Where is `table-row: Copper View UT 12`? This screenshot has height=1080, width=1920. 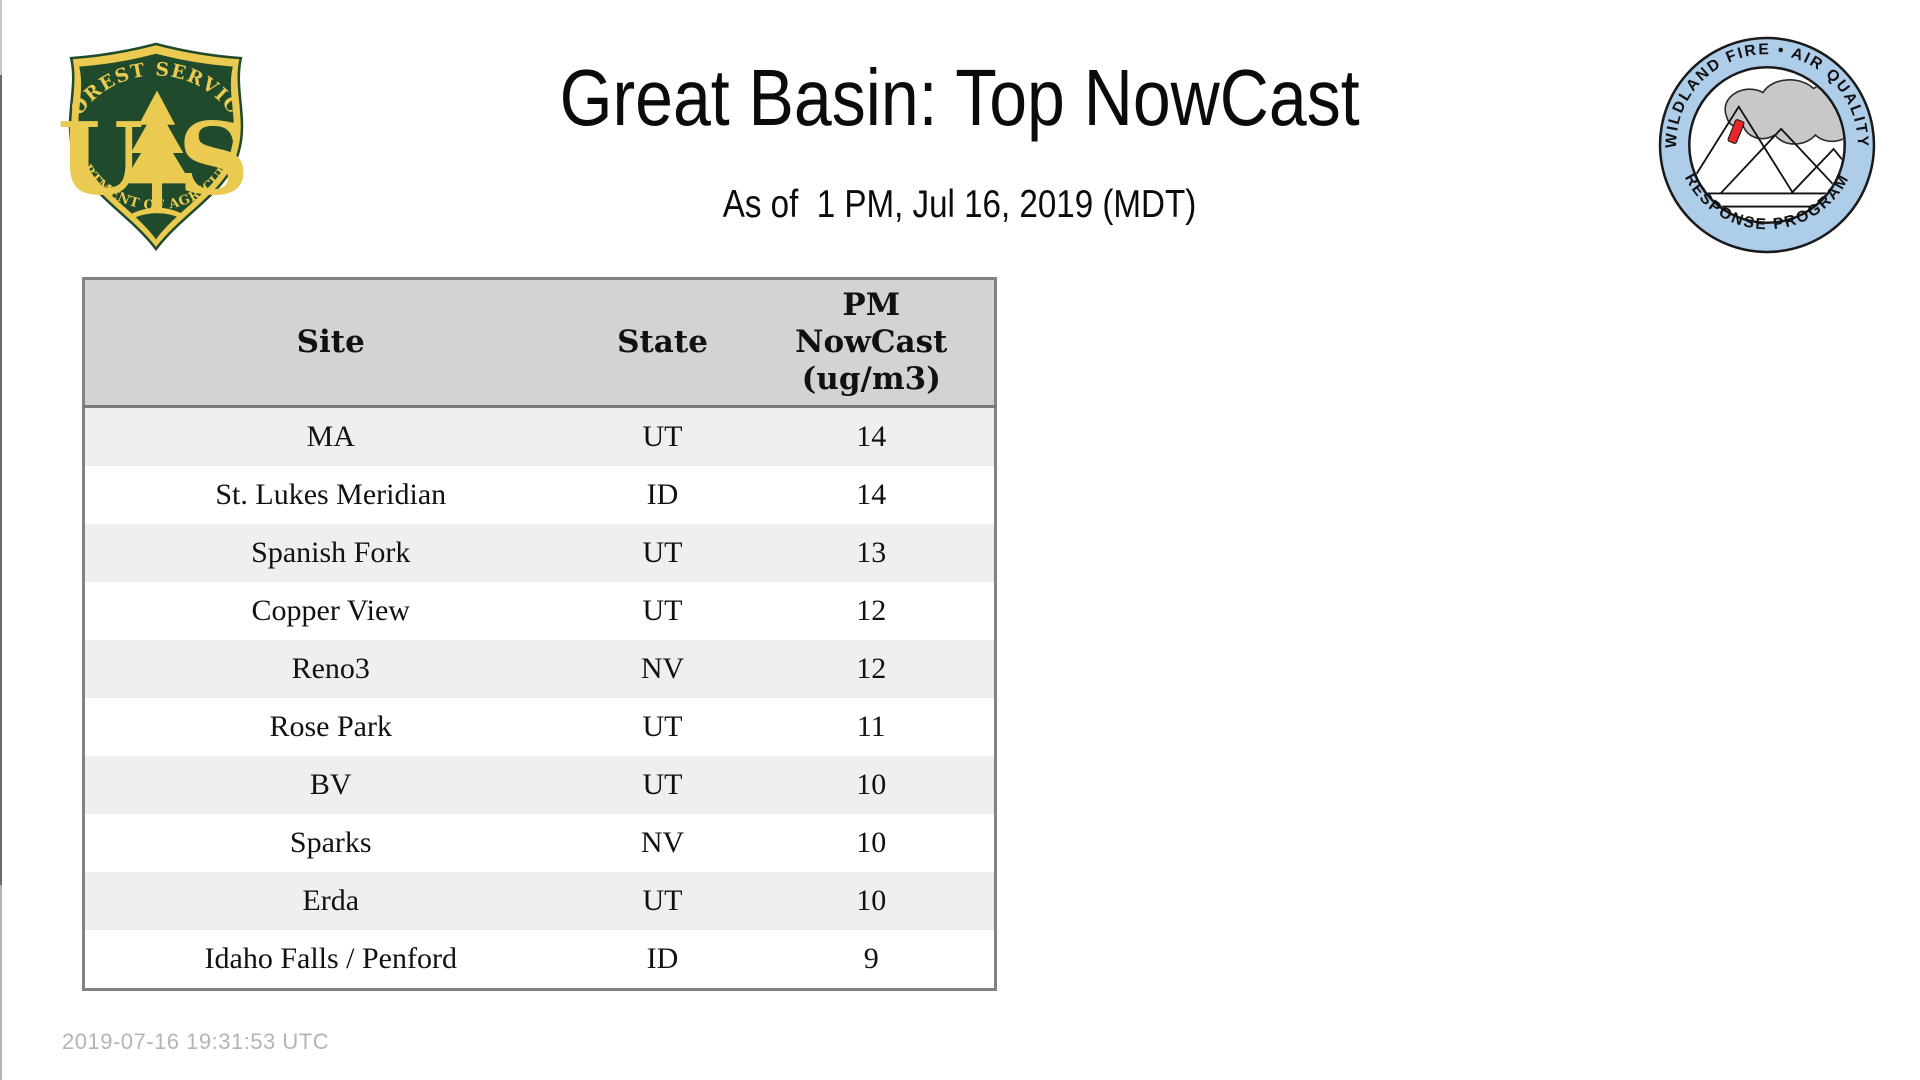
table-row: Copper View UT 12 is located at coordinates (539, 611).